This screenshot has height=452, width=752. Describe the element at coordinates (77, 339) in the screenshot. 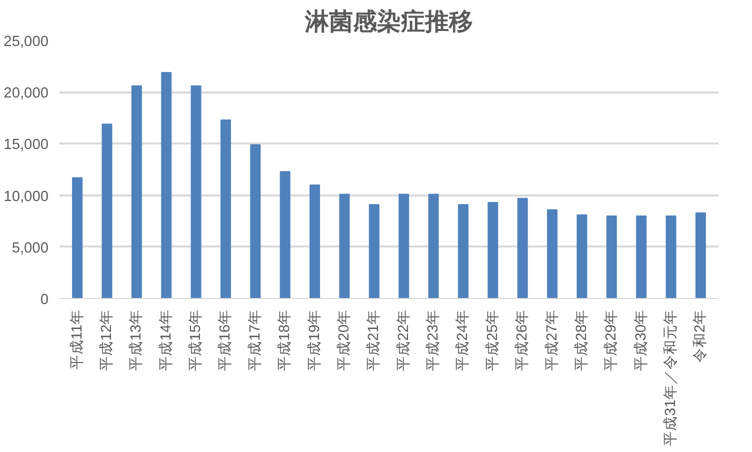

I see `x-tick-label: 平成11年` at that location.